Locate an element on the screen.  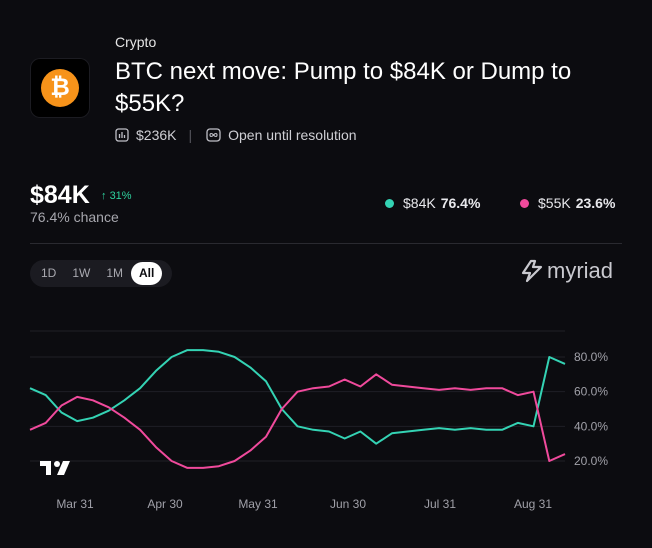
market-category: Crypto is located at coordinates (136, 42).